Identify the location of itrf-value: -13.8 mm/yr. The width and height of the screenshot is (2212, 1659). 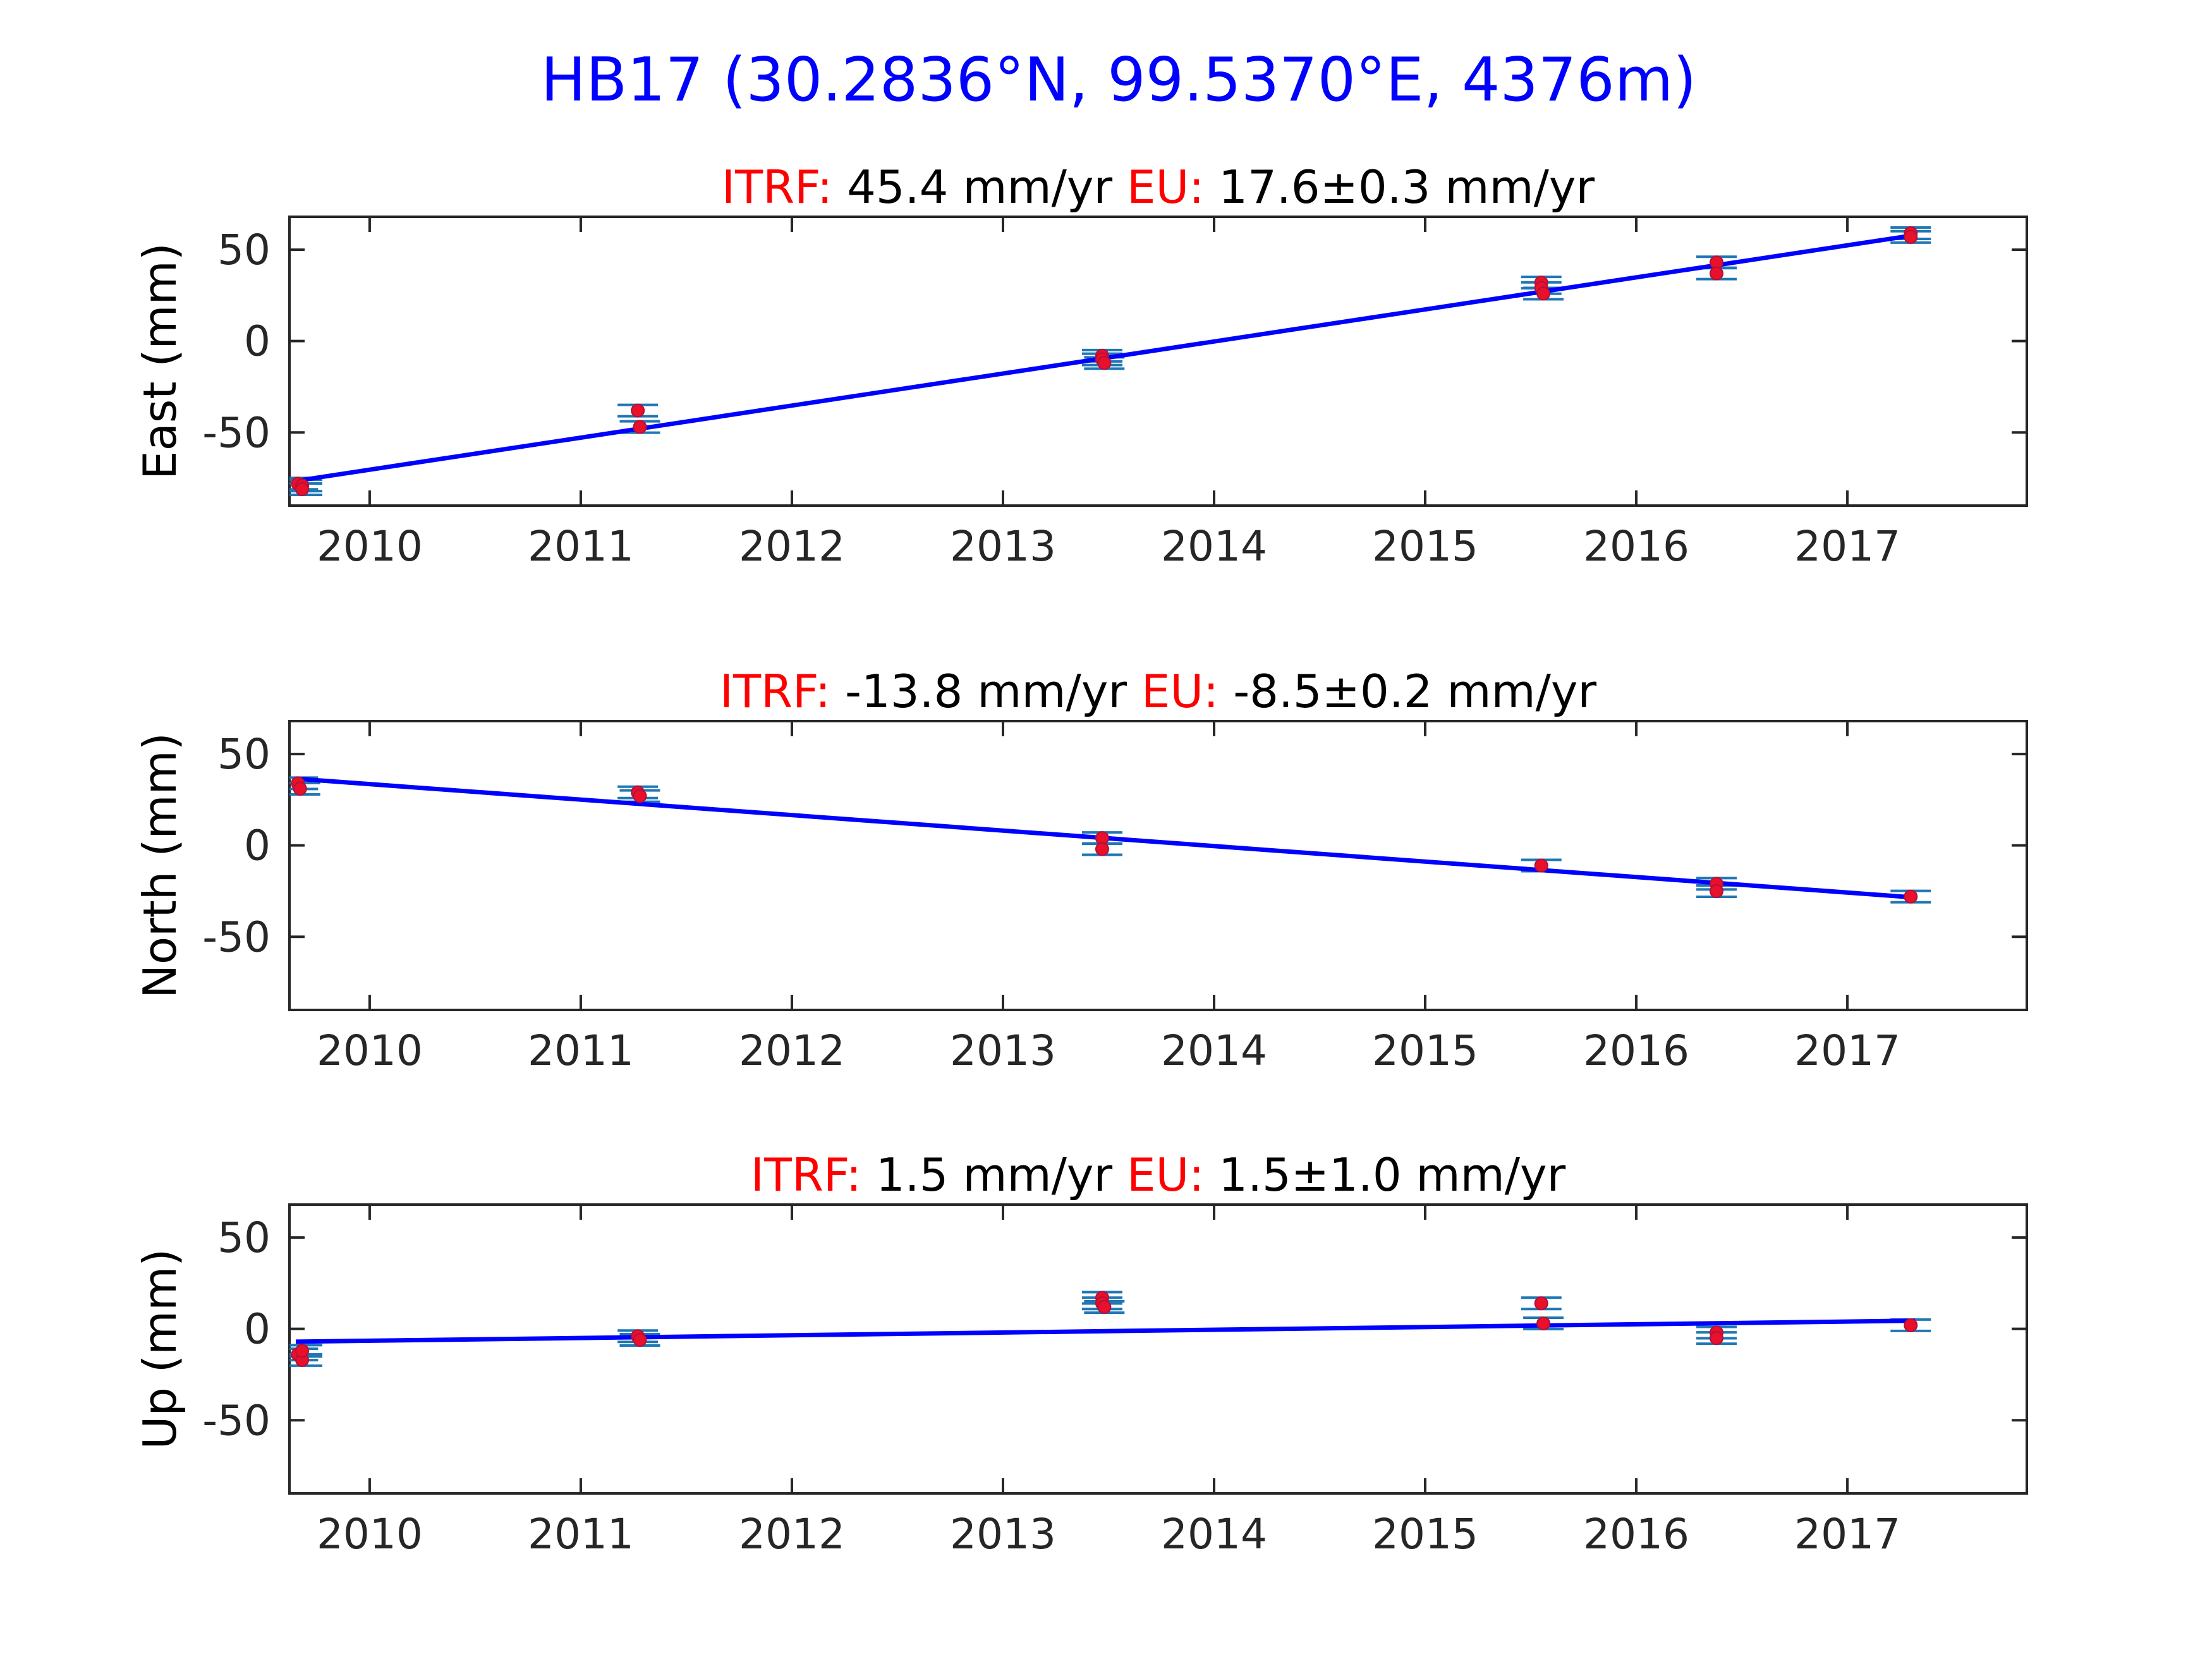
(985, 691).